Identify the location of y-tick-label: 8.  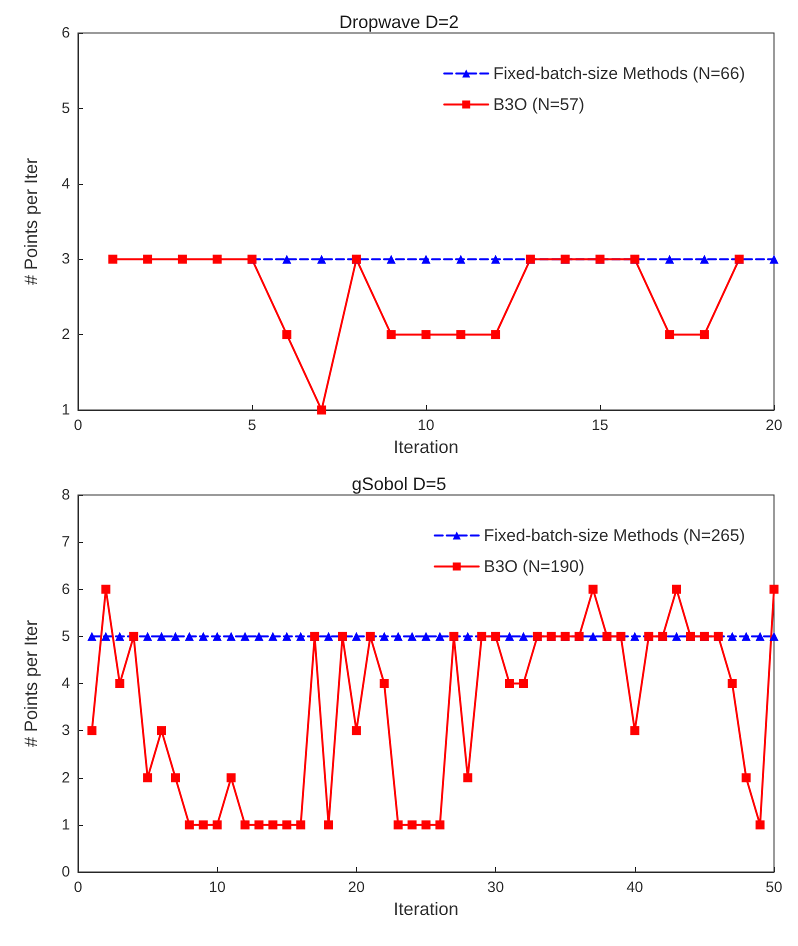
(66, 495).